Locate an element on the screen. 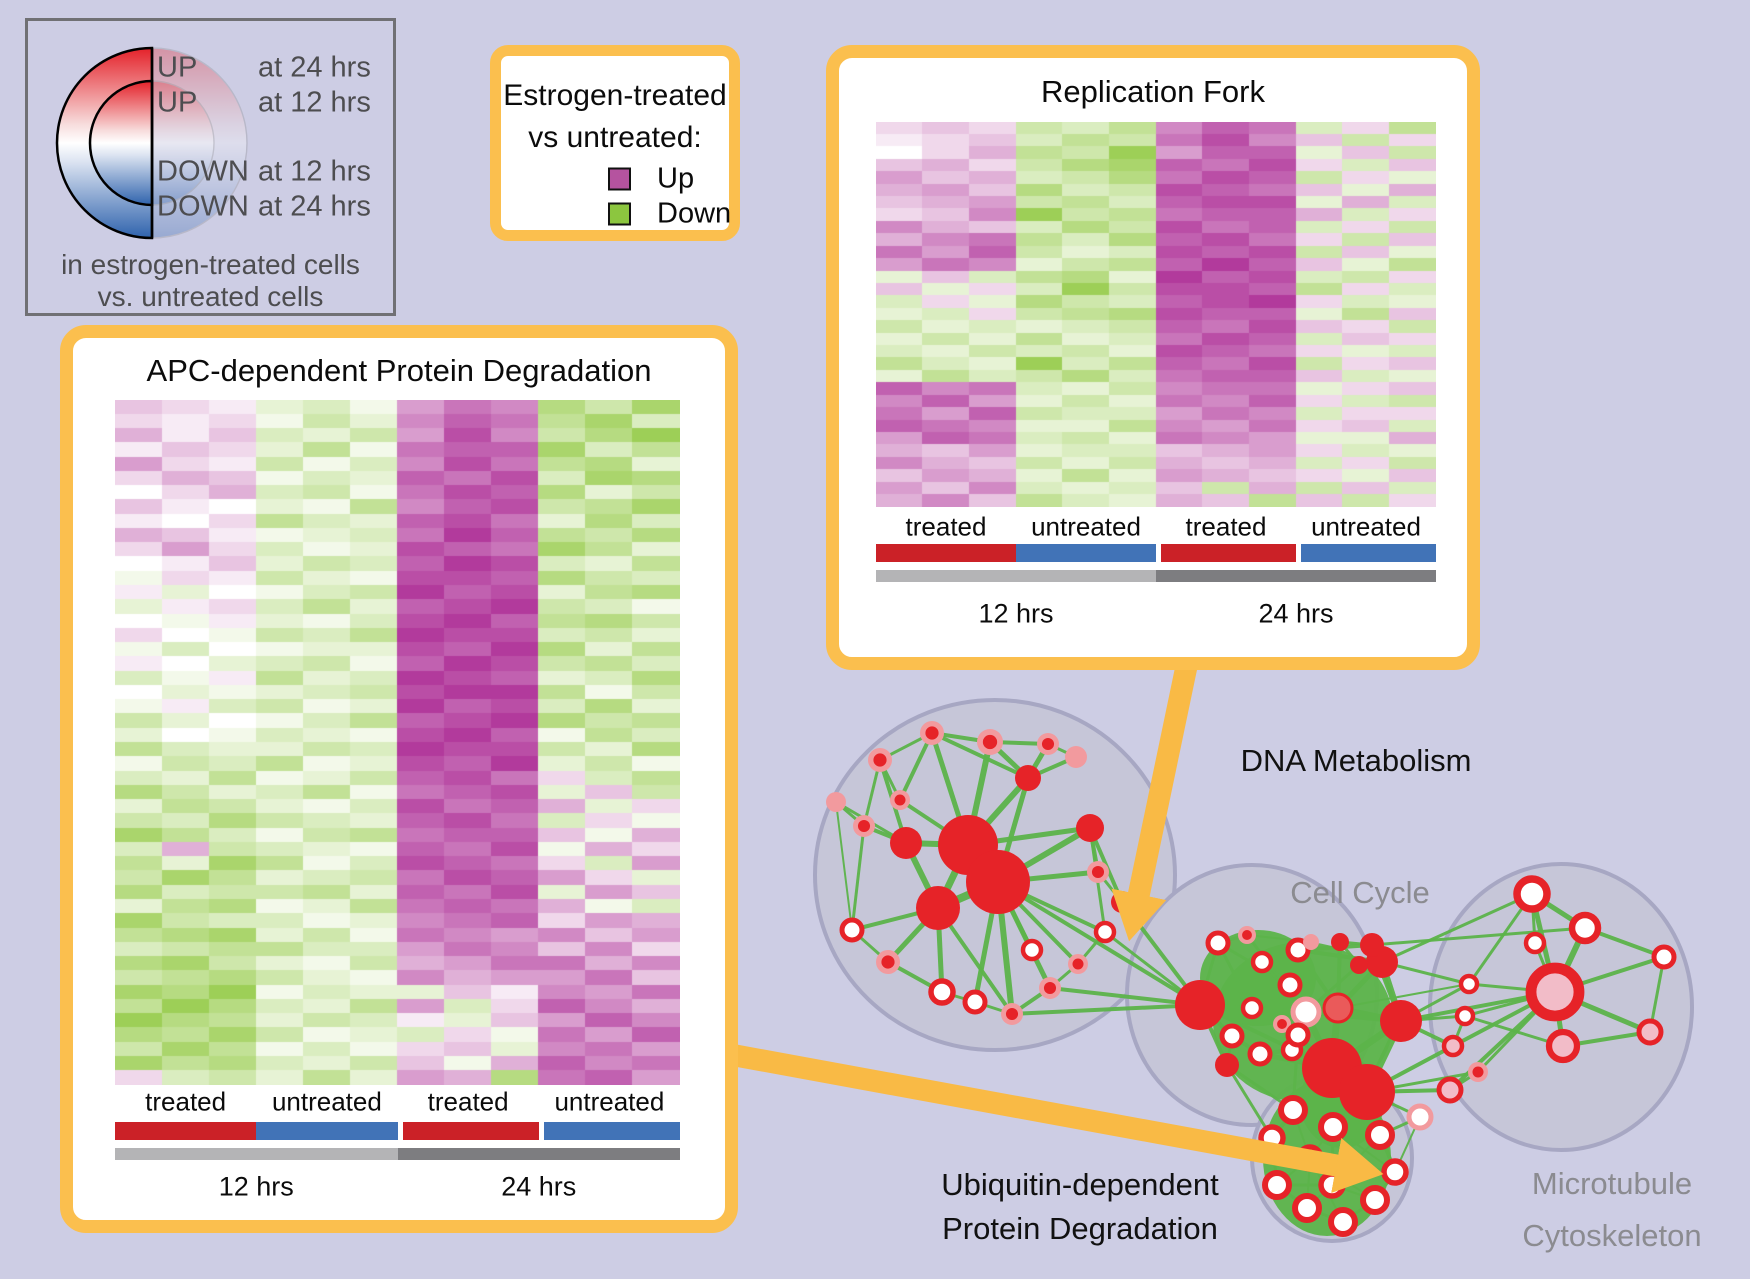  legend-footer-line2: vs. untreated cells is located at coordinates (210, 296).